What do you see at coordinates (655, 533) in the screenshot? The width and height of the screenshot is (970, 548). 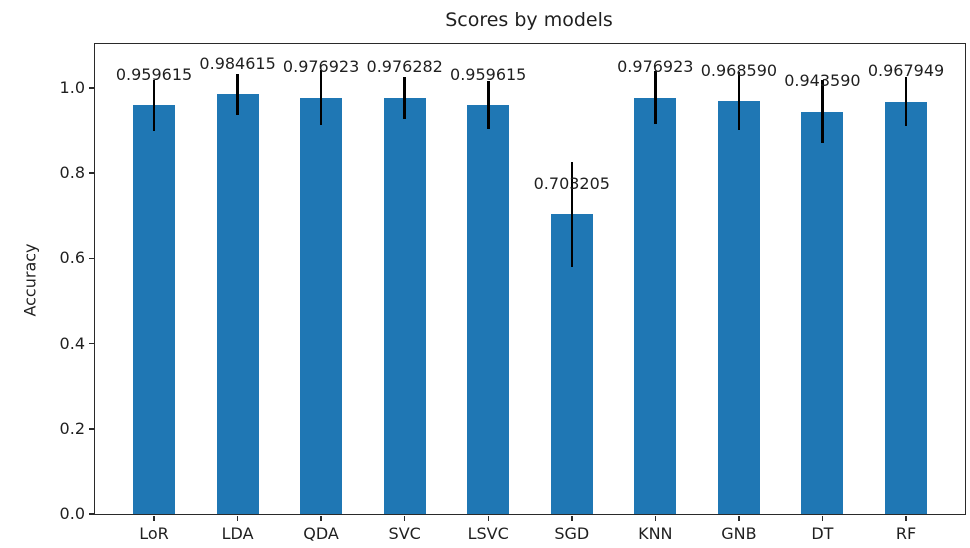 I see `x-tick-label-KNN: KNN` at bounding box center [655, 533].